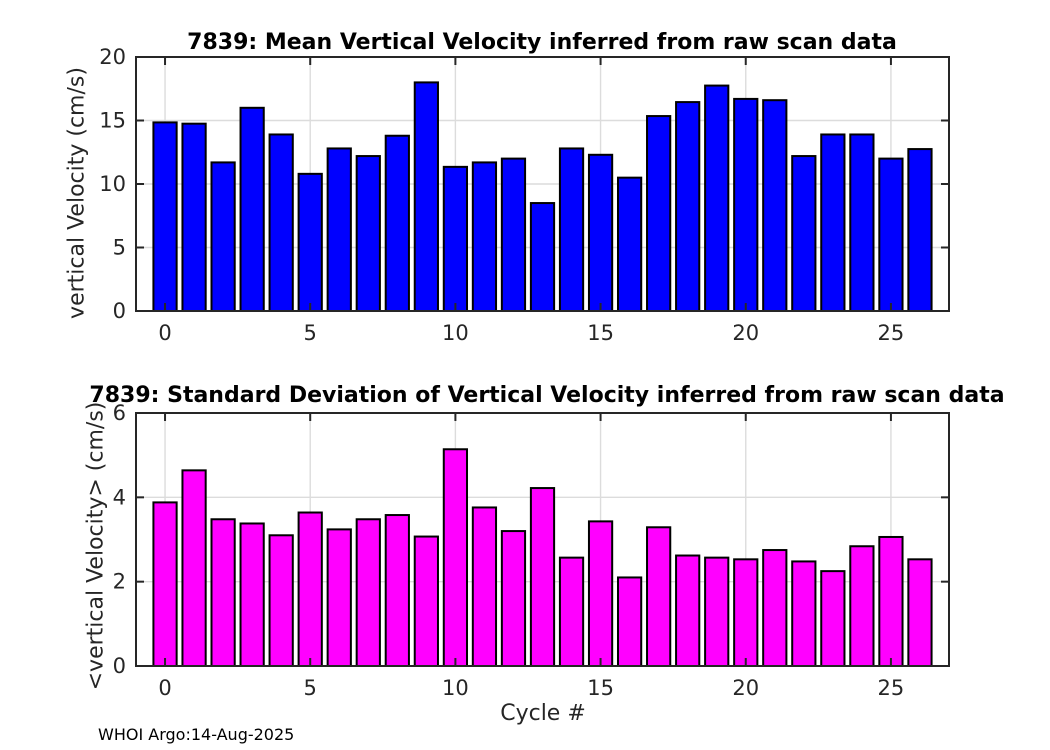  I want to click on y-tick-label: 20, so click(112, 57).